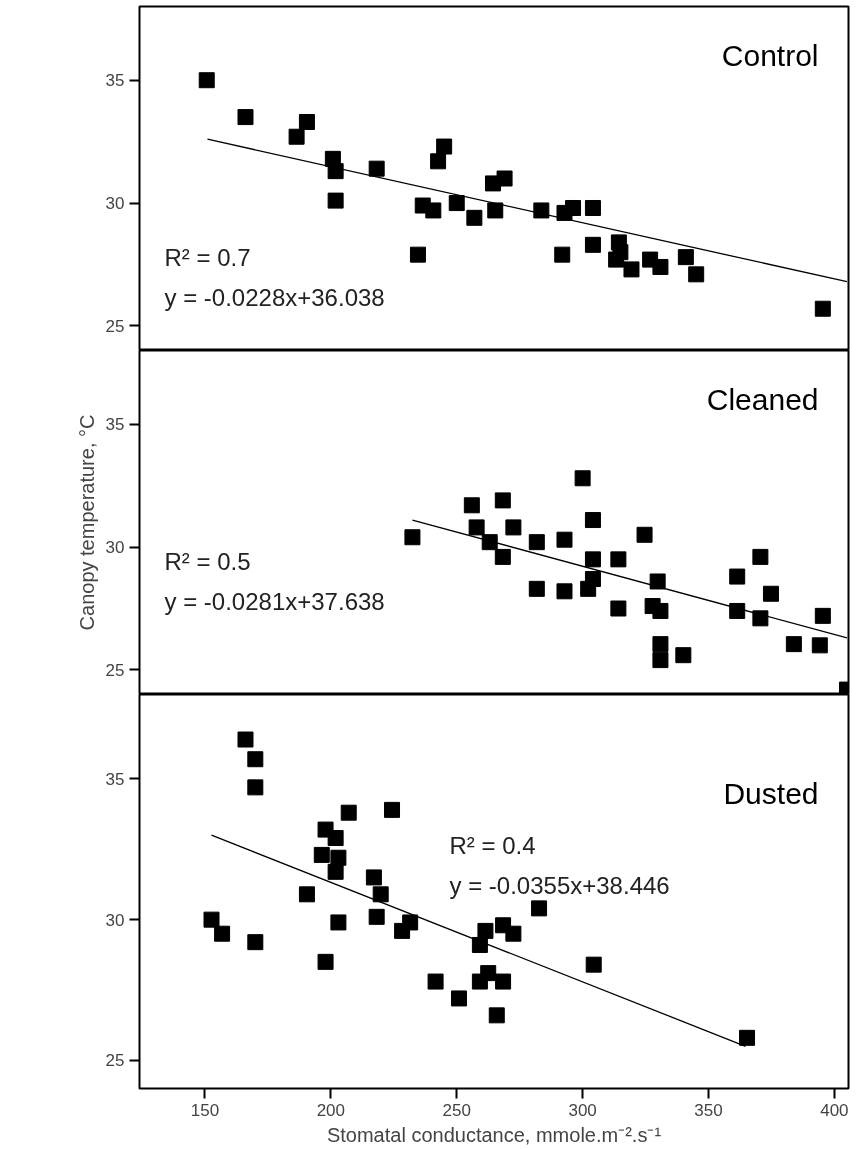 The width and height of the screenshot is (860, 1149). What do you see at coordinates (770, 55) in the screenshot?
I see `text: Control` at bounding box center [770, 55].